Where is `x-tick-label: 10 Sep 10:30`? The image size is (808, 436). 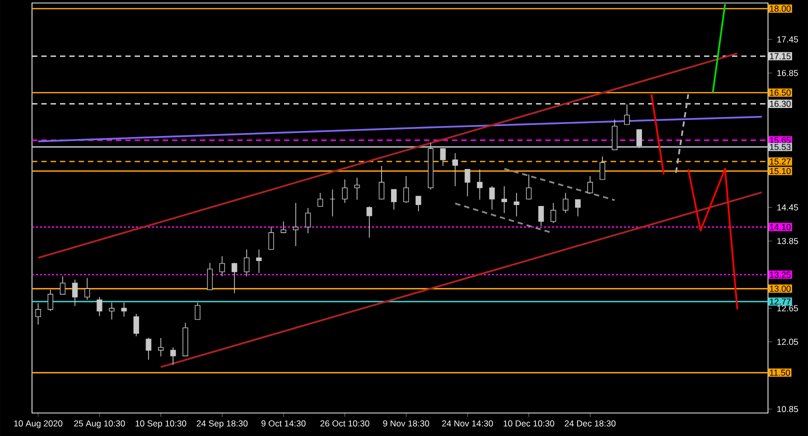 x-tick-label: 10 Sep 10:30 is located at coordinates (161, 424).